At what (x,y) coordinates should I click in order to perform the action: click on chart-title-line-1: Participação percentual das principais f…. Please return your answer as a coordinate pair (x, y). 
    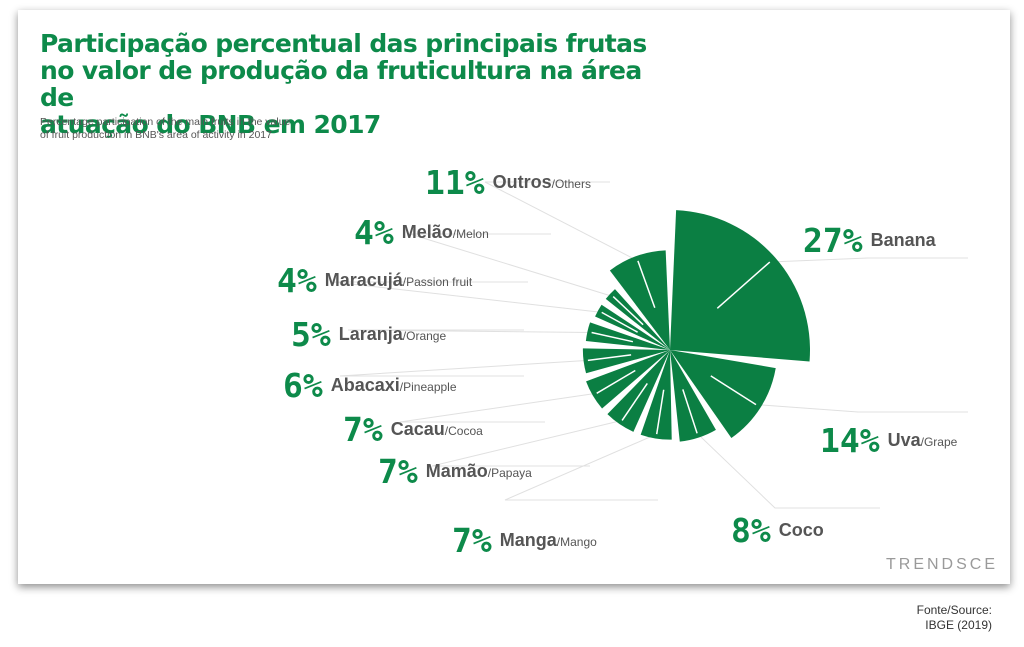
    Looking at the image, I should click on (343, 43).